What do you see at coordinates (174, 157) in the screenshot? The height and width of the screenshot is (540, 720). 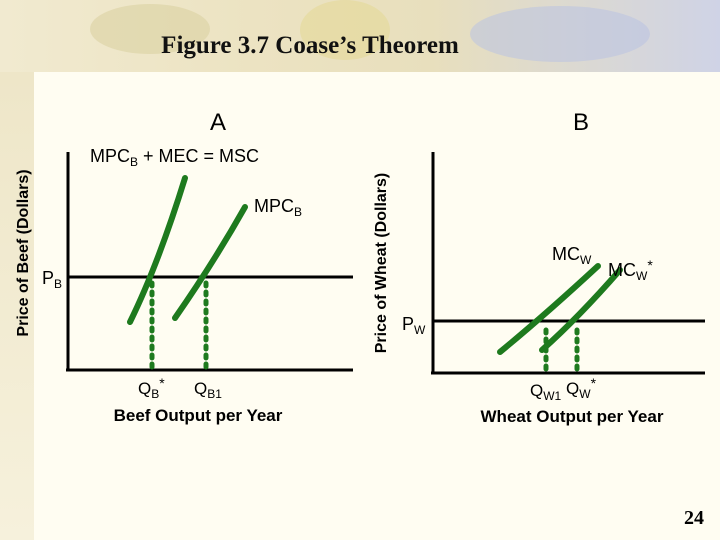 I see `panel-a-msc-label: MPCB + MEC = MSC` at bounding box center [174, 157].